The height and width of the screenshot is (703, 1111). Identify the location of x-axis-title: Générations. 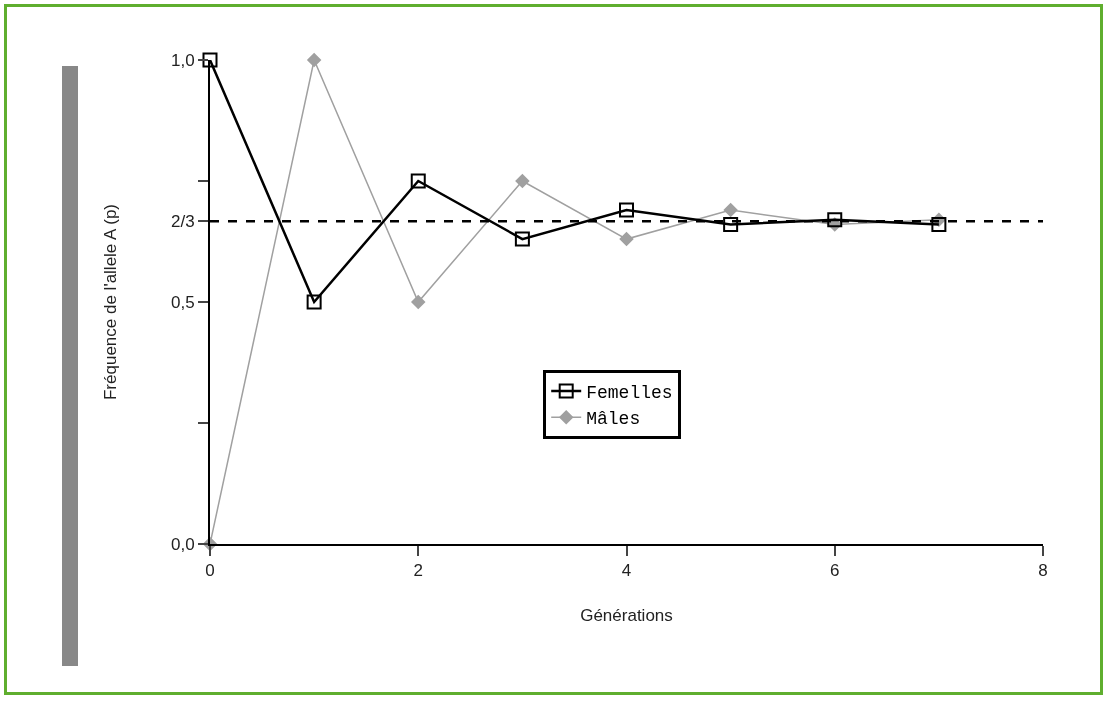
(626, 616).